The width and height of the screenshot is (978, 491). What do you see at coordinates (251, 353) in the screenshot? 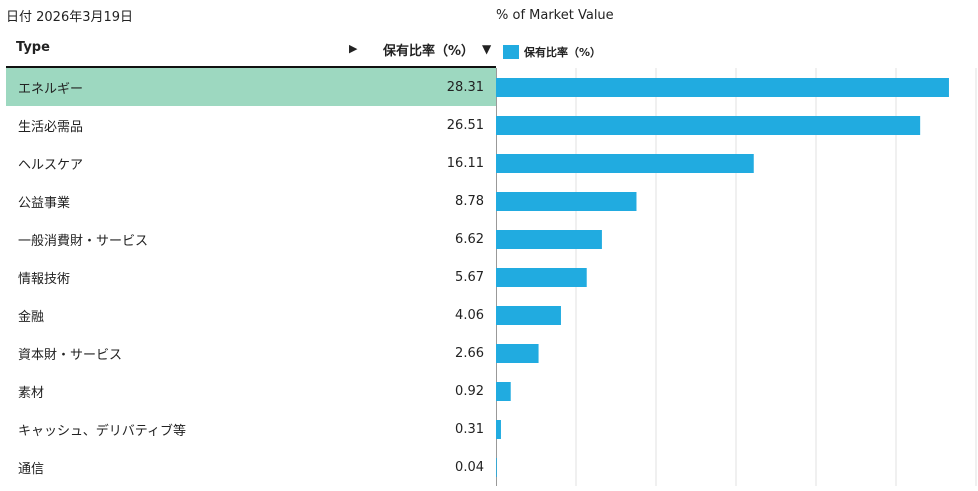
I see `table-row: 資本財・サービス 2.66` at bounding box center [251, 353].